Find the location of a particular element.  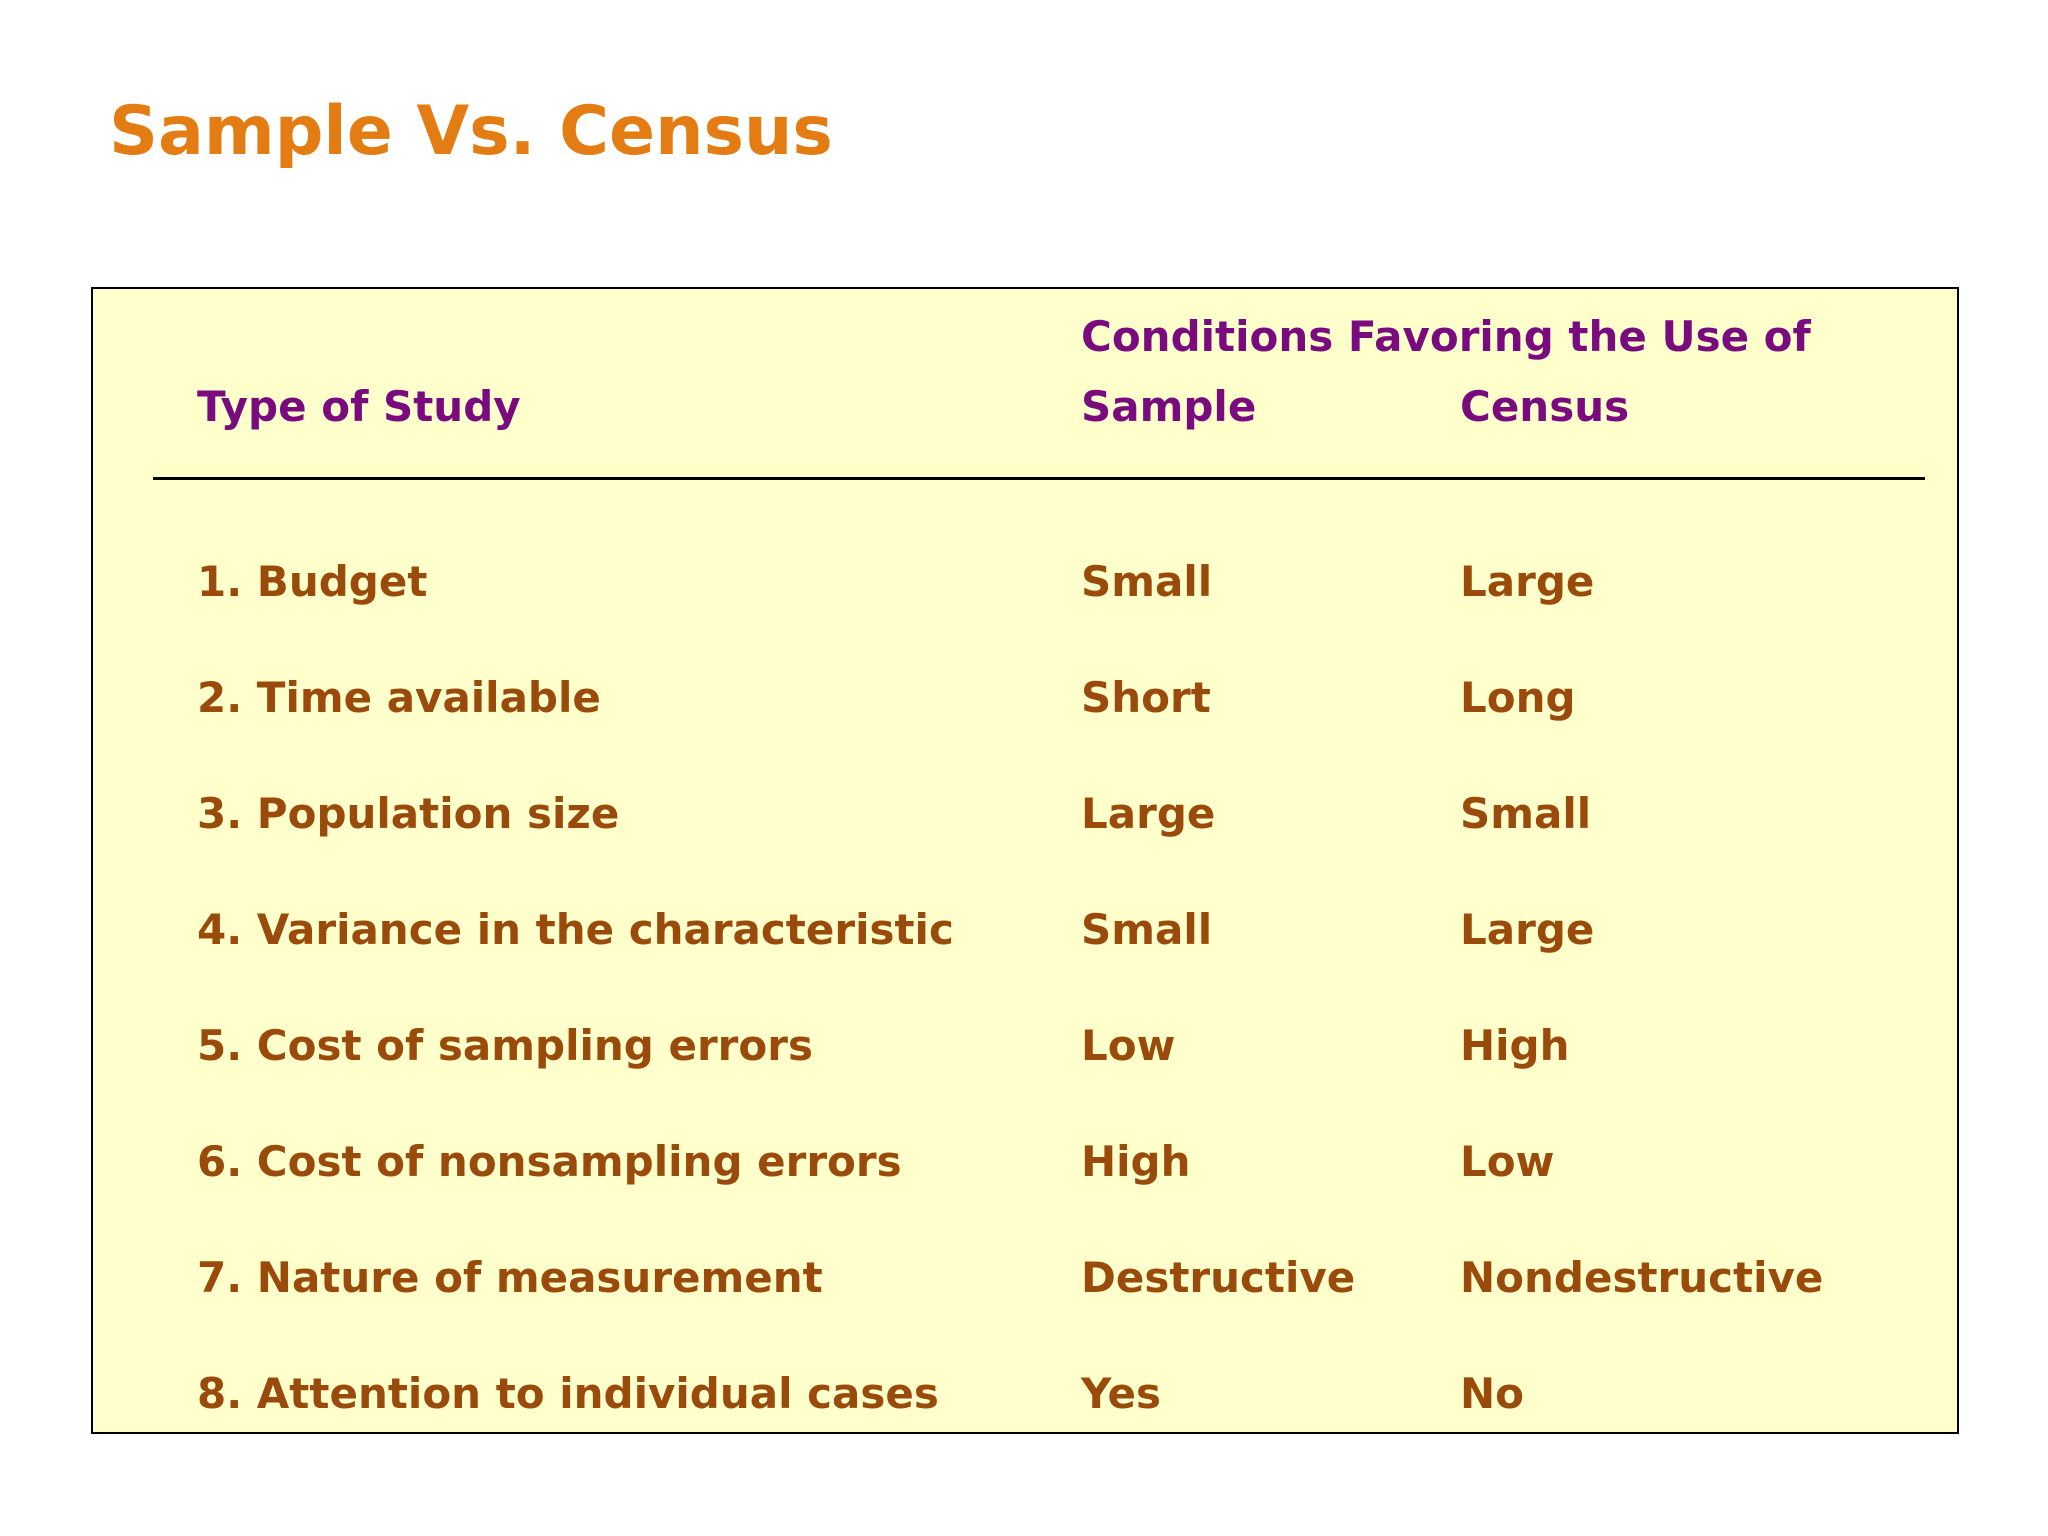

table-cell: Destructive is located at coordinates (1218, 1277).